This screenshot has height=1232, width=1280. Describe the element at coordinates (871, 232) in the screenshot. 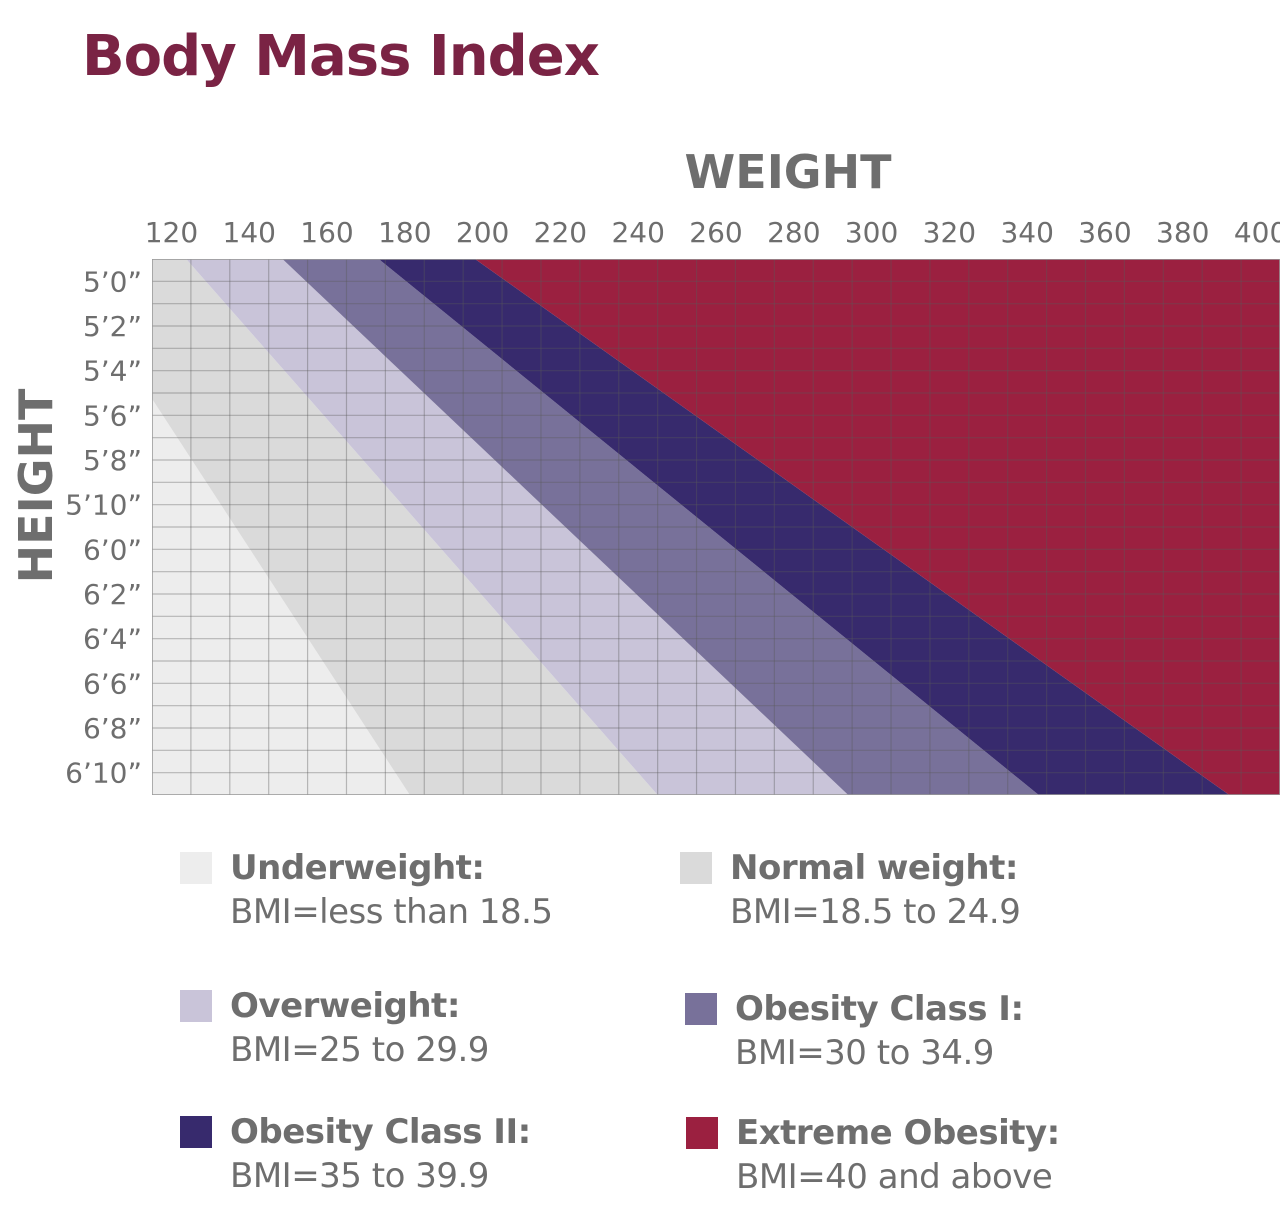

I see `x-tick-label: 300` at that location.